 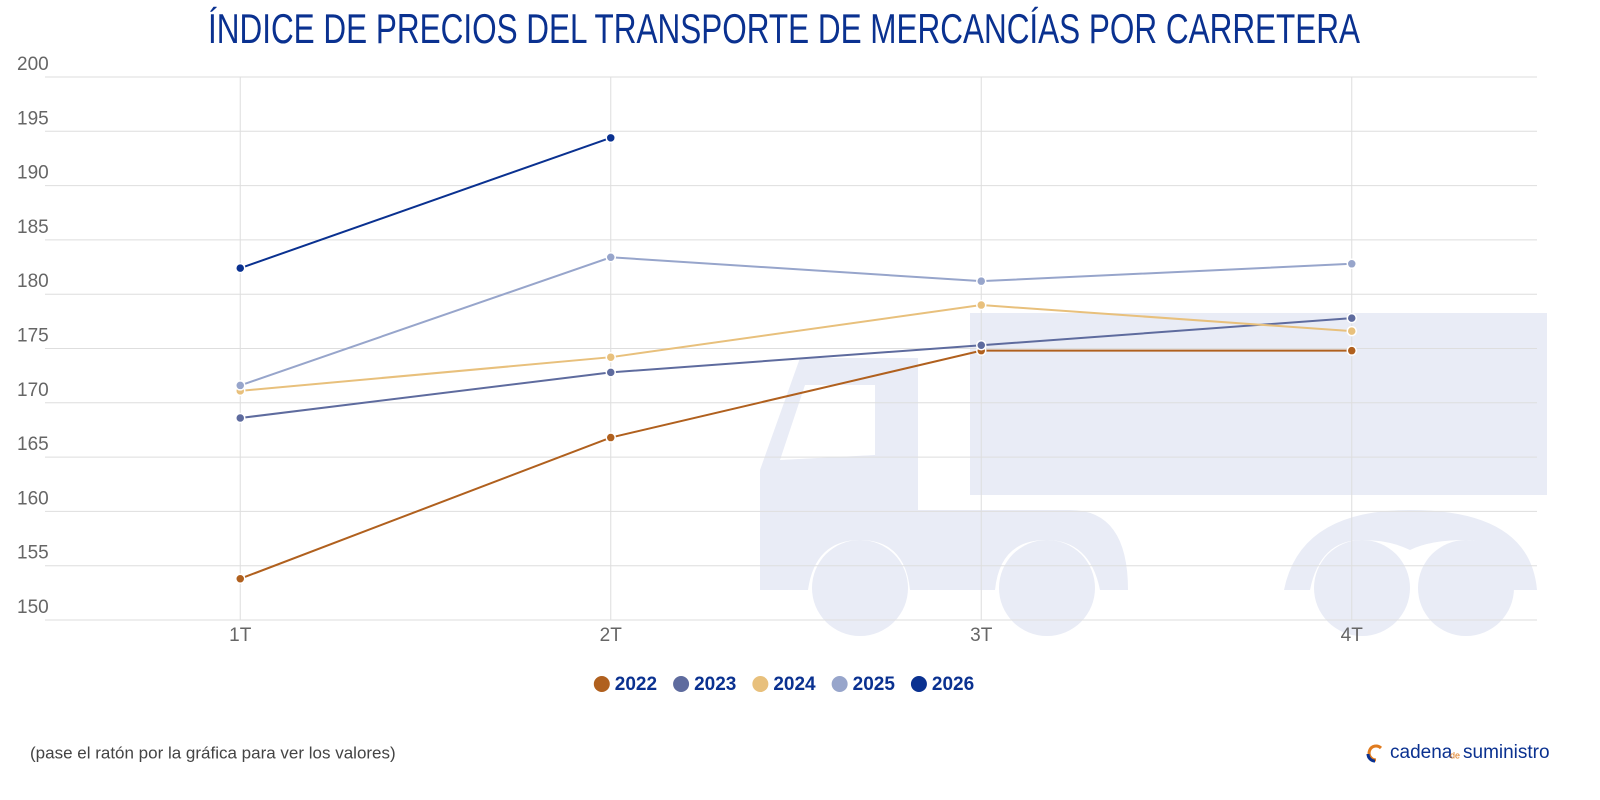 What do you see at coordinates (1352, 635) in the screenshot?
I see `x-tick-label: 4T` at bounding box center [1352, 635].